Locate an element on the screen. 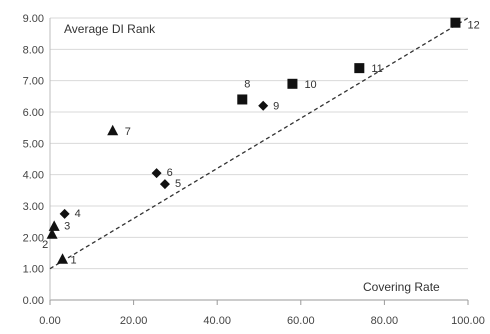 The width and height of the screenshot is (490, 334). x-tick-0.00: 0.00 is located at coordinates (49, 321).